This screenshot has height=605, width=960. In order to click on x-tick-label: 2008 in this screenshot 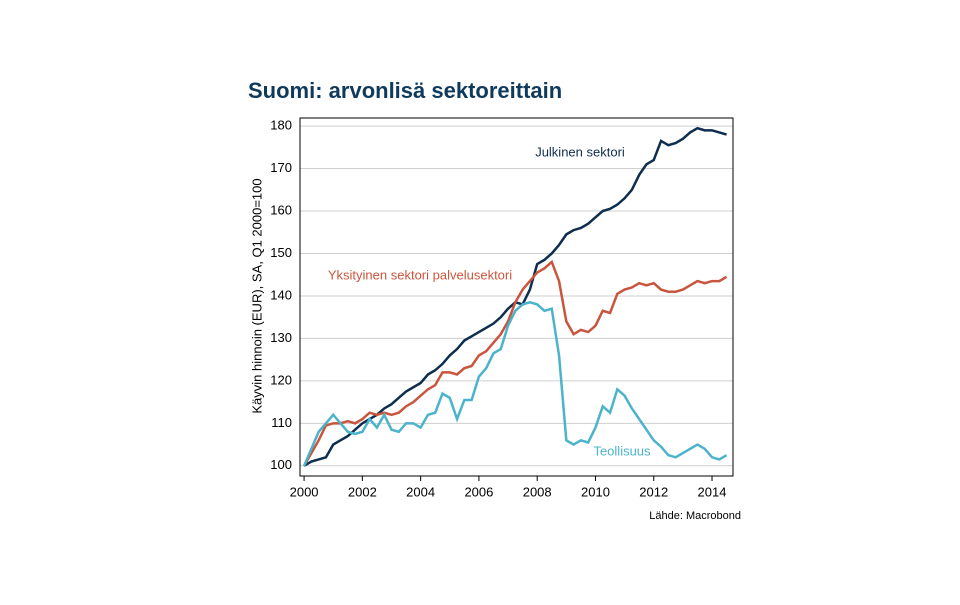, I will do `click(537, 491)`.